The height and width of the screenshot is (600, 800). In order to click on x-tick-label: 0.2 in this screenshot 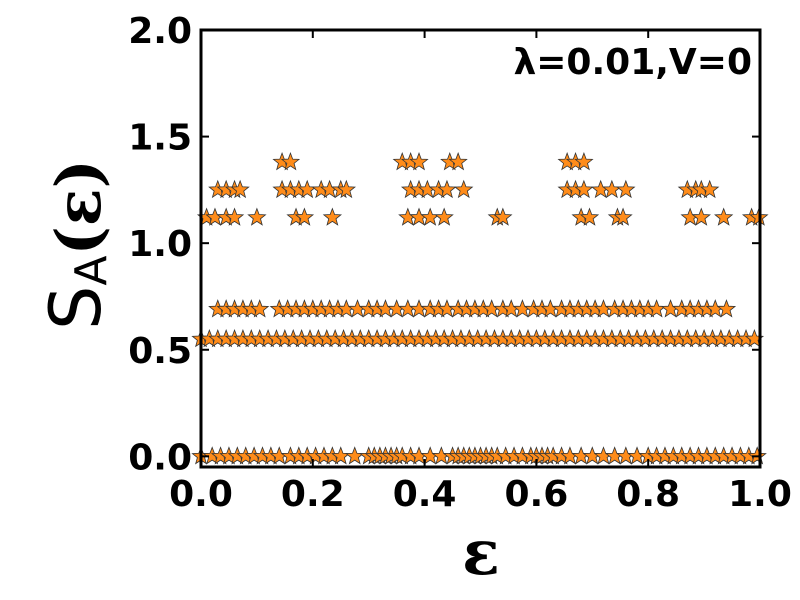, I will do `click(313, 494)`.